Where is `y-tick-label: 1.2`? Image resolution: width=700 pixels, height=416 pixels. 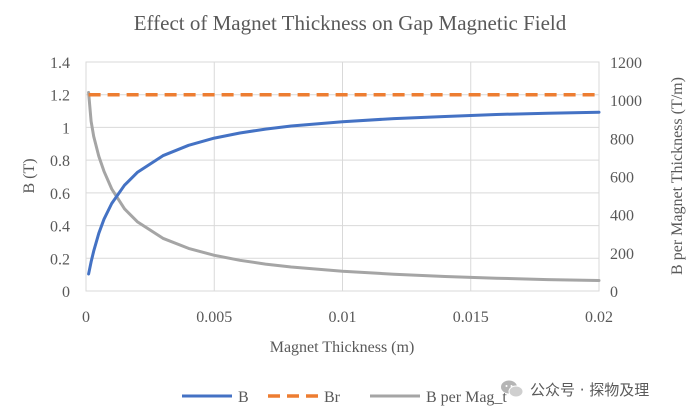
y-tick-label: 1.2 is located at coordinates (60, 96).